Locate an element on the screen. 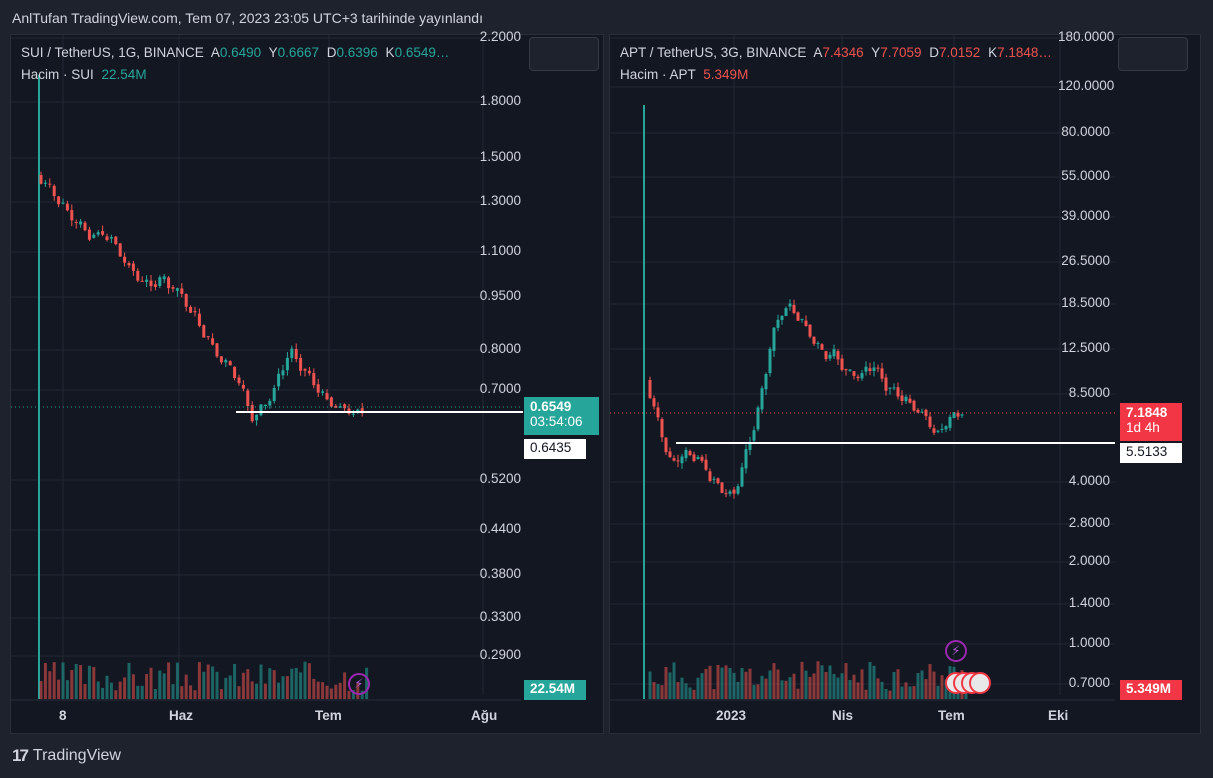 This screenshot has width=1213, height=778. price-tick-label: 0.3300 is located at coordinates (500, 616).